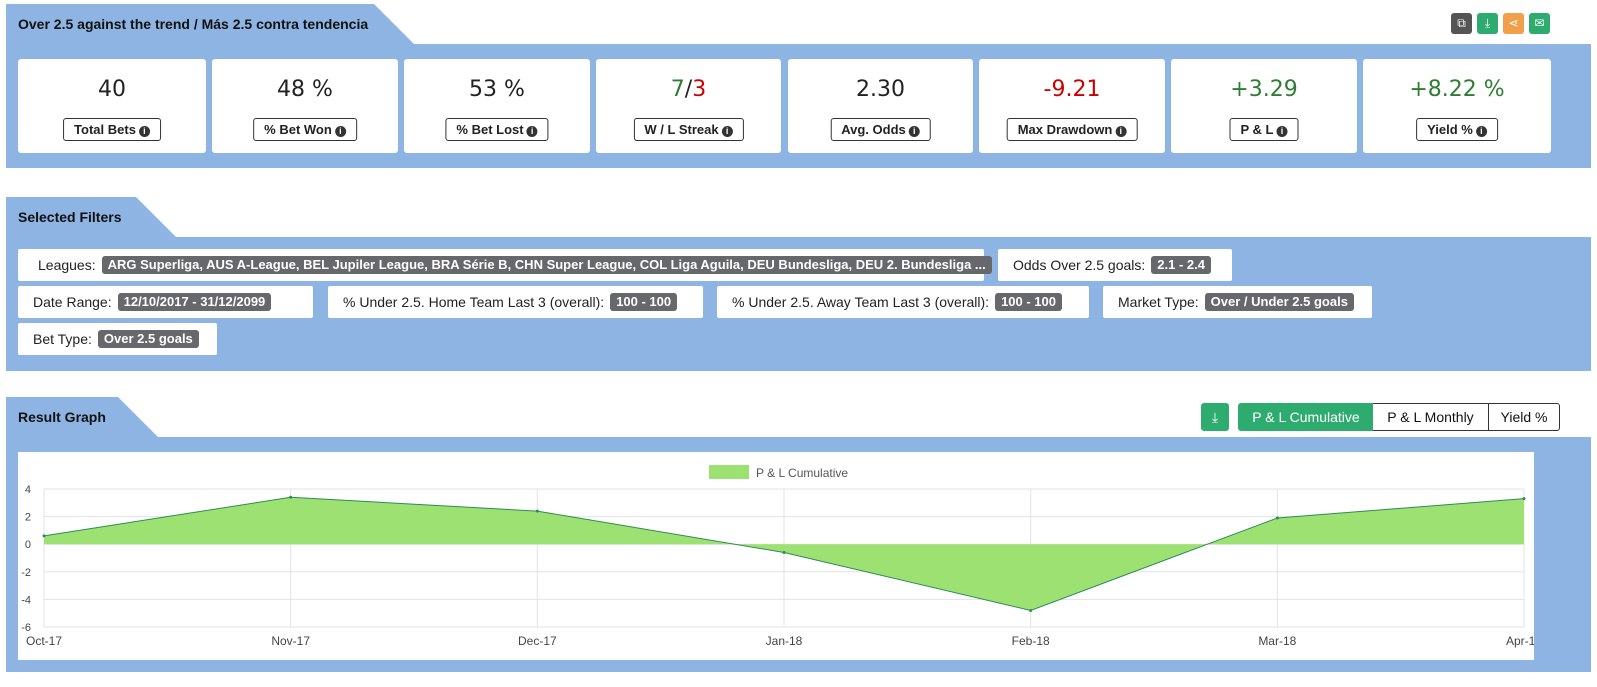 This screenshot has width=1597, height=687. What do you see at coordinates (1065, 129) in the screenshot?
I see `max-drawdown-label: Max Drawdown` at bounding box center [1065, 129].